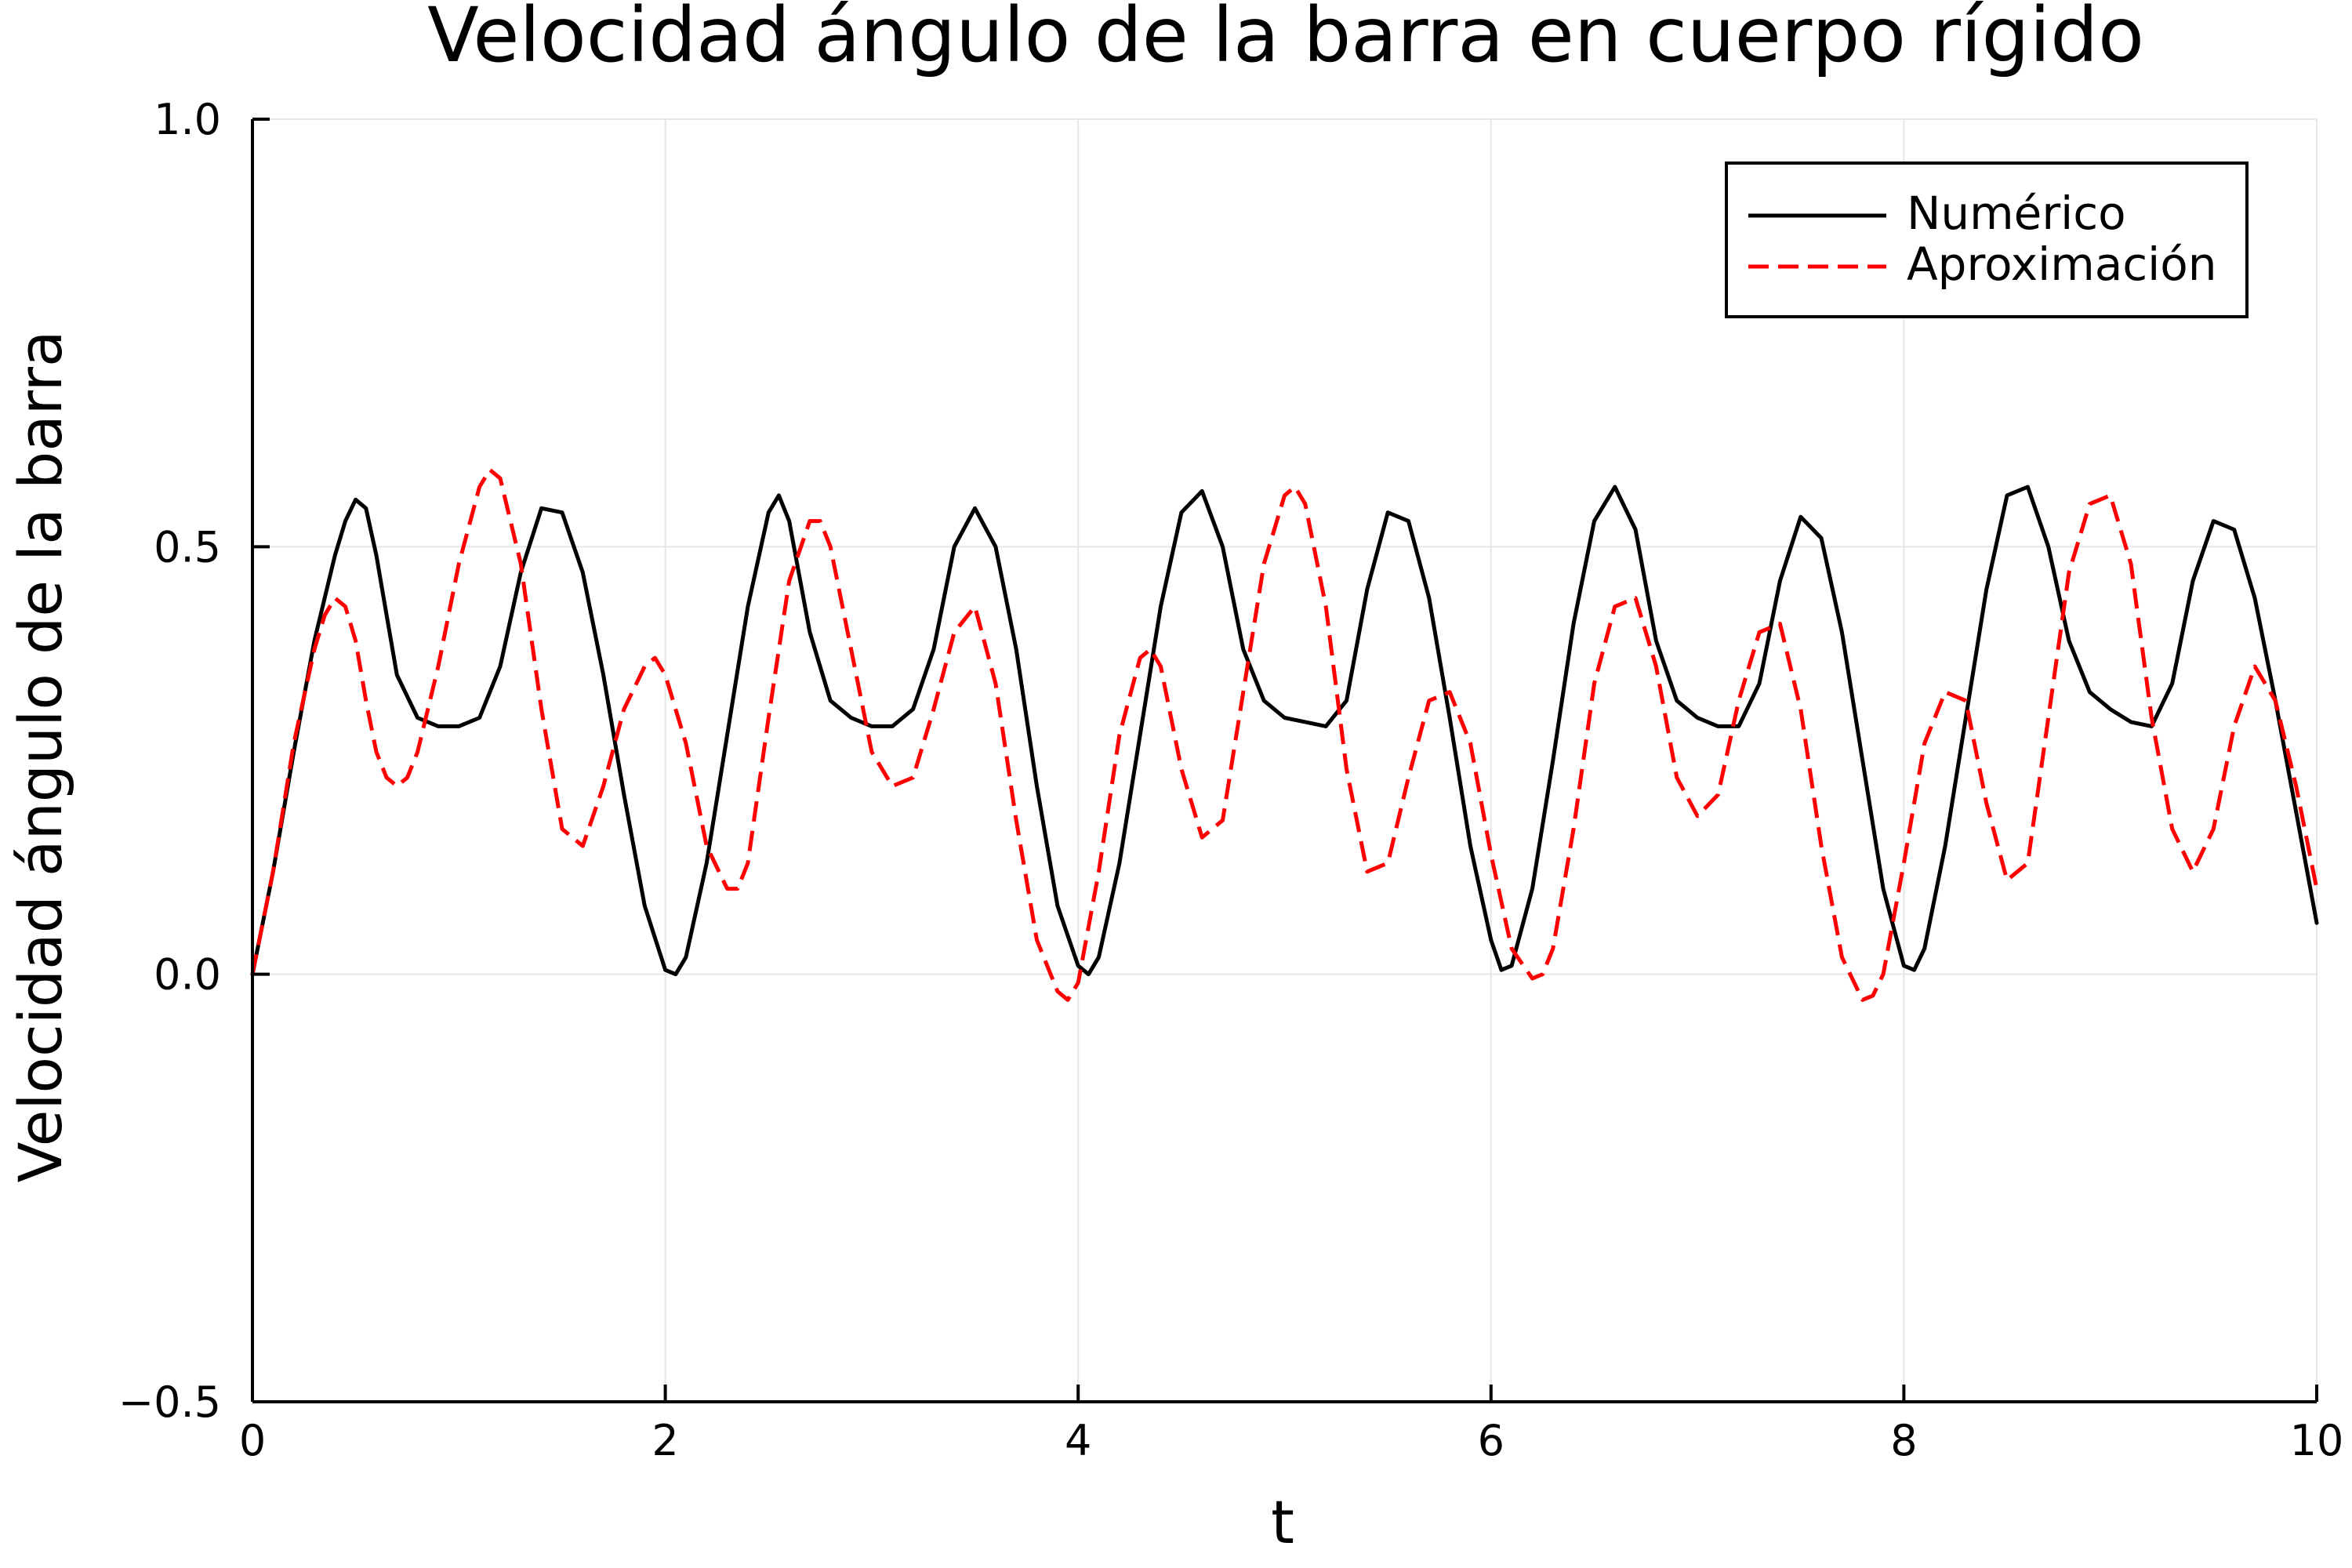 This screenshot has width=2352, height=1568. I want to click on x-tick-label: 8, so click(1903, 1440).